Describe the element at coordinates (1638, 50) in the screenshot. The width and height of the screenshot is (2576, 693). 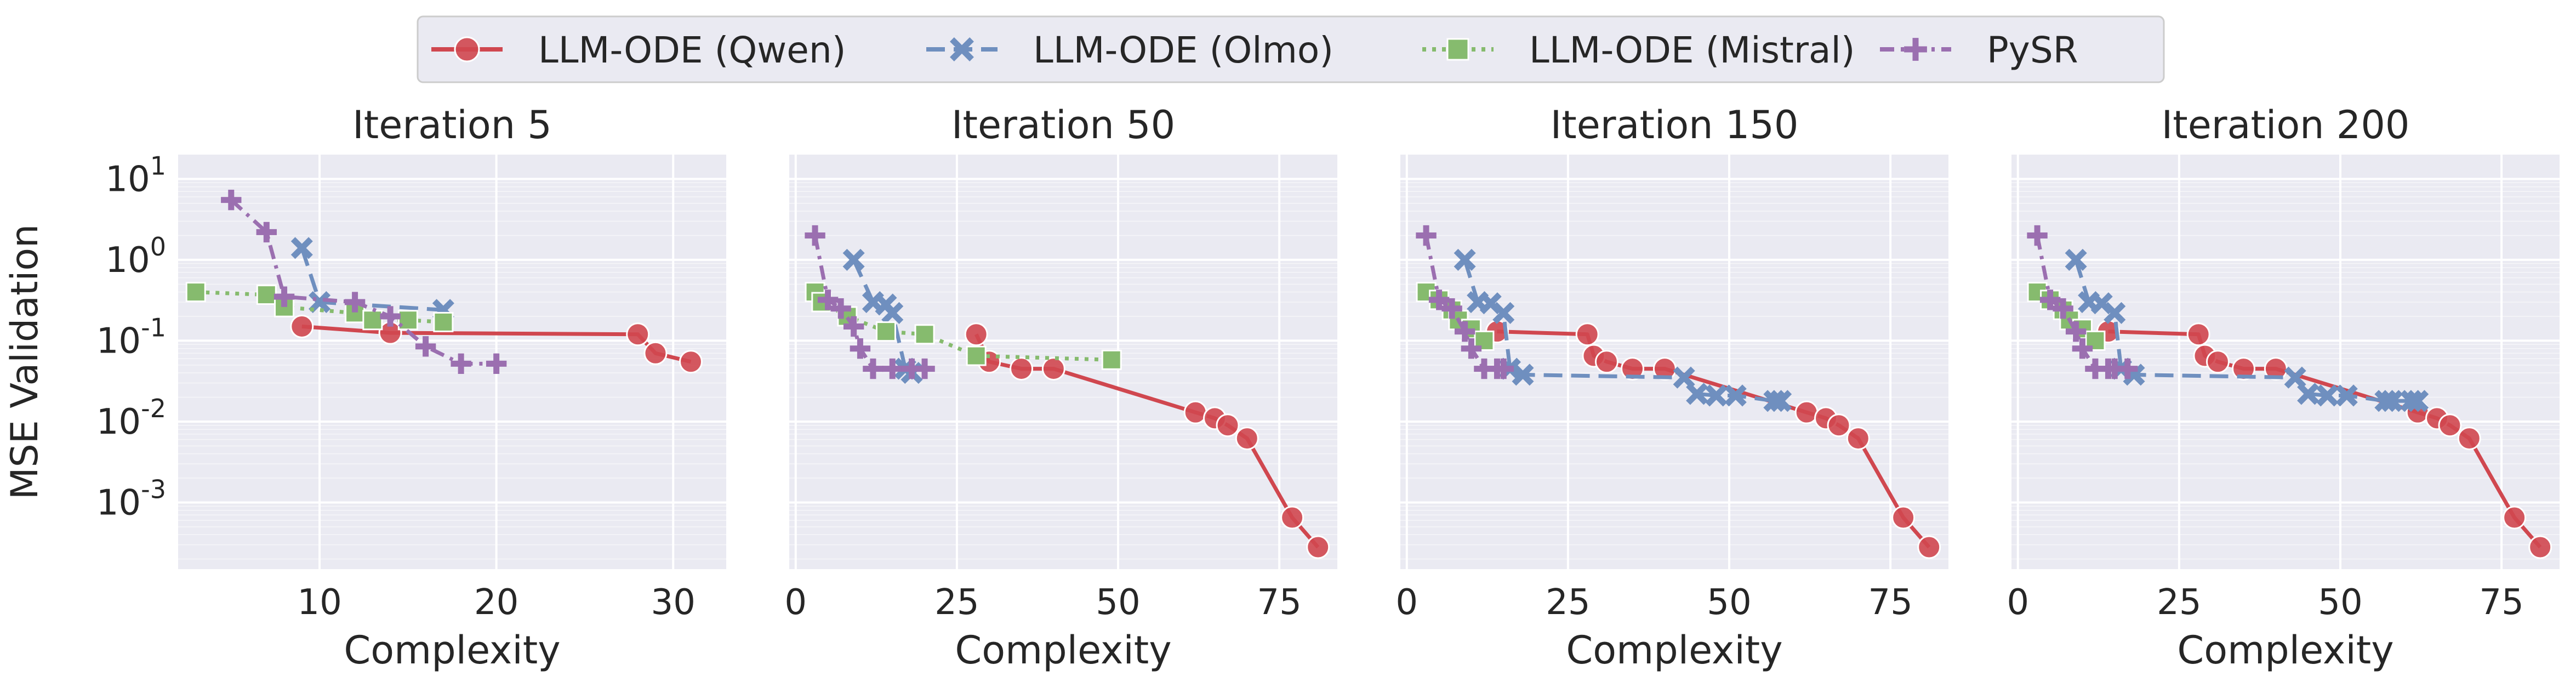
I see `legend-entry-llm-ode-mistral: LLM-ODE (Mistral)` at that location.